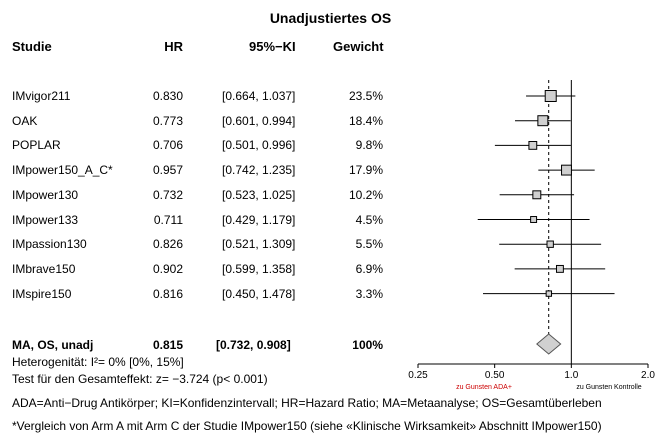 The width and height of the screenshot is (661, 438). What do you see at coordinates (418, 375) in the screenshot?
I see `x-tick-label: 0.25` at bounding box center [418, 375].